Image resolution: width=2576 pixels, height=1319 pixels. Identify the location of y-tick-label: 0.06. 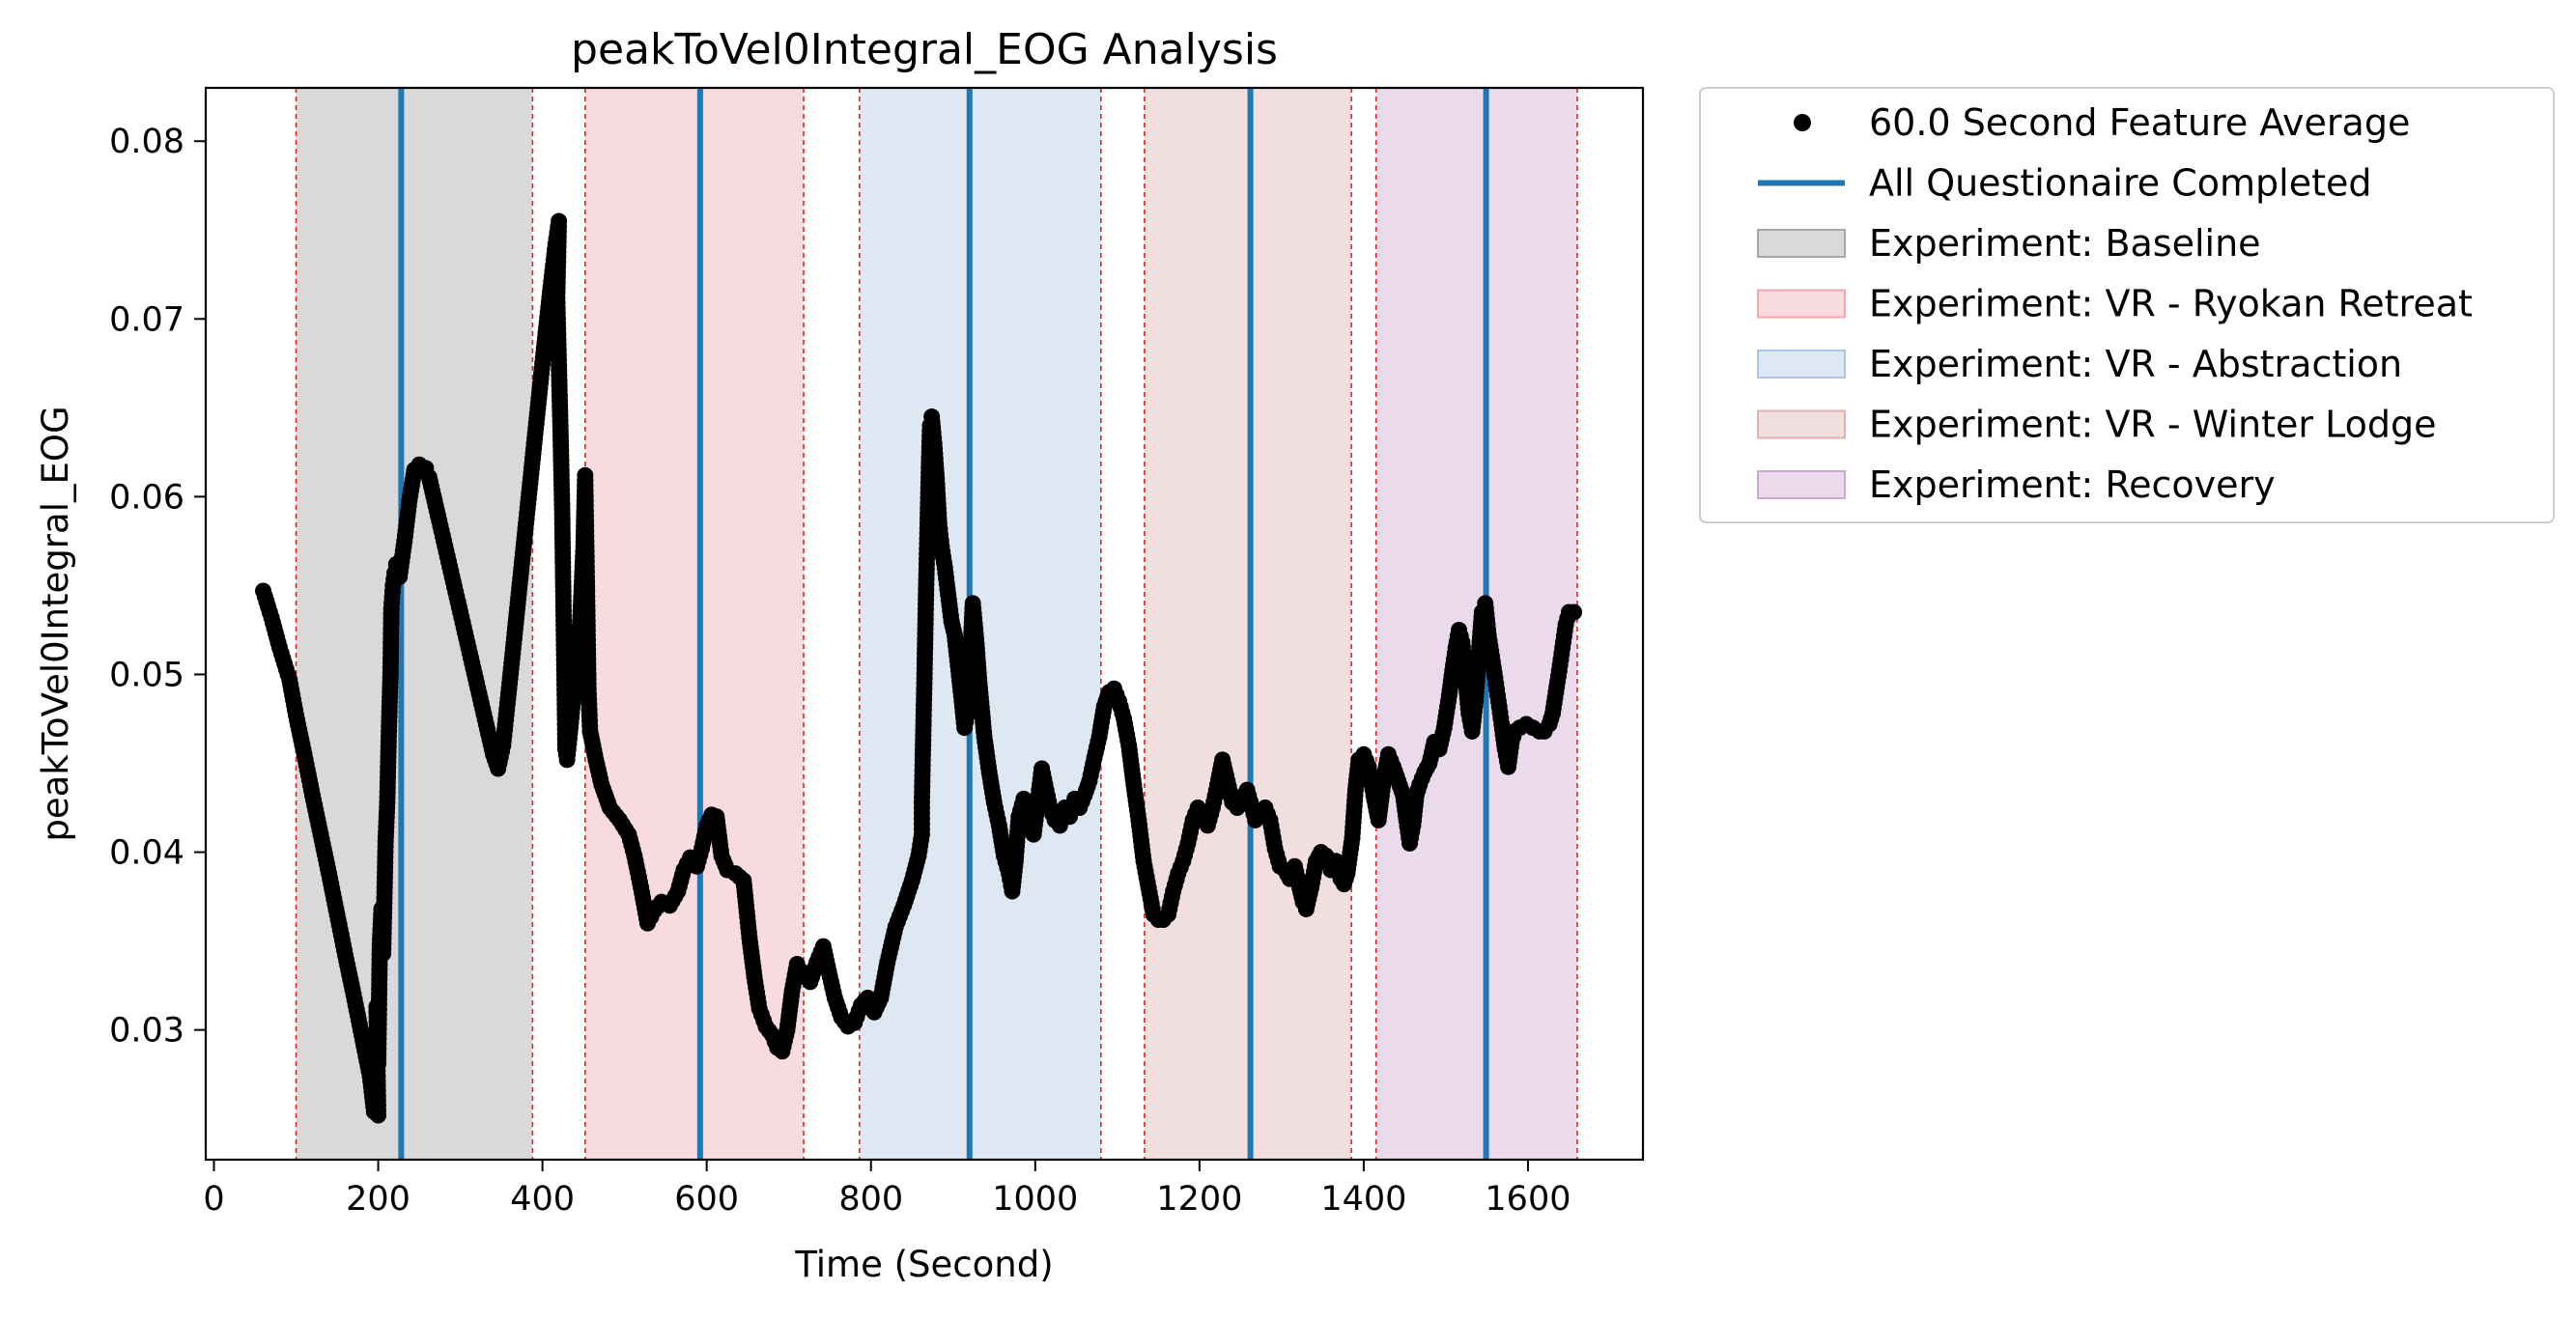
(146, 497).